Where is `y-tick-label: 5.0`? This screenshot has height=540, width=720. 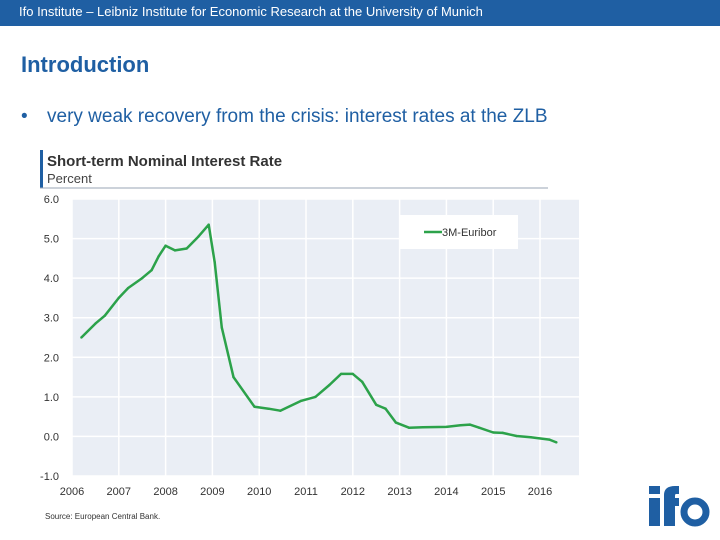 y-tick-label: 5.0 is located at coordinates (51, 240).